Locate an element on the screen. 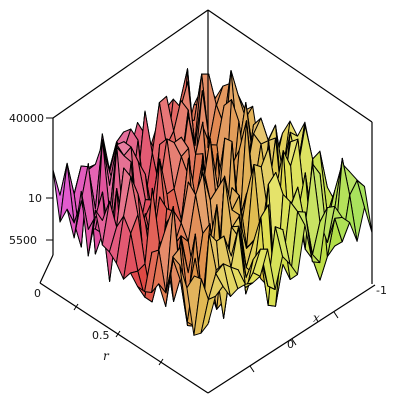 This screenshot has width=393, height=399. x-tick-label-0: 0 is located at coordinates (290, 344).